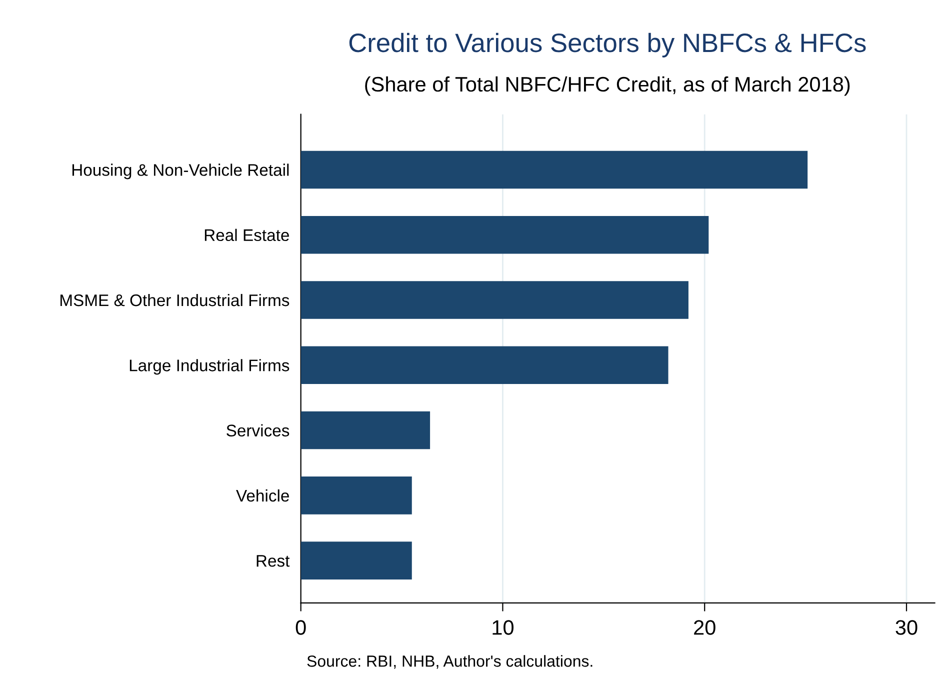  Describe the element at coordinates (210, 367) in the screenshot. I see `y-tick-label: Large Industrial Firms` at that location.